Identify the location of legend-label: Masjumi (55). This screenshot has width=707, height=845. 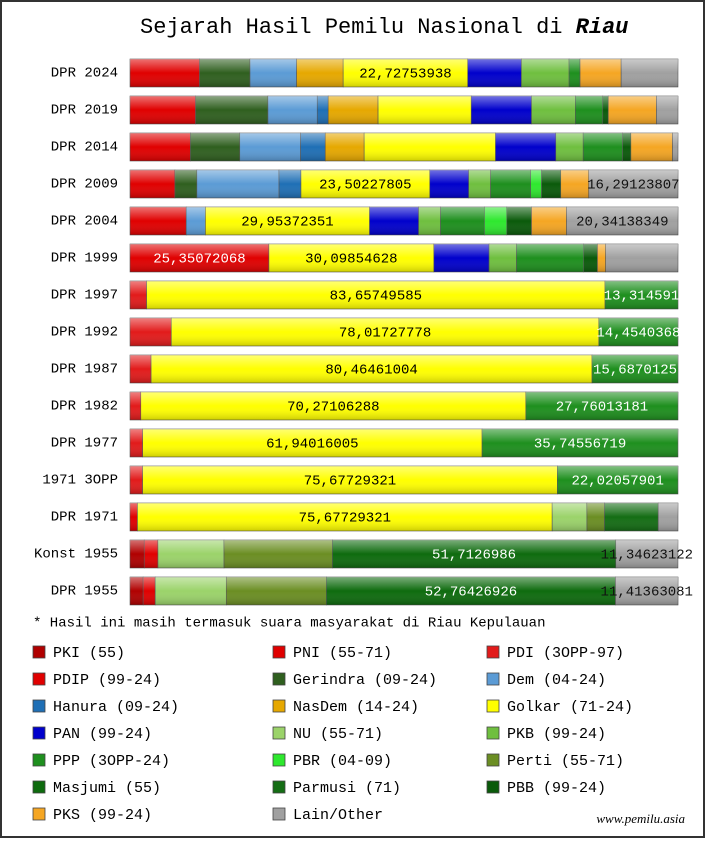
(107, 788).